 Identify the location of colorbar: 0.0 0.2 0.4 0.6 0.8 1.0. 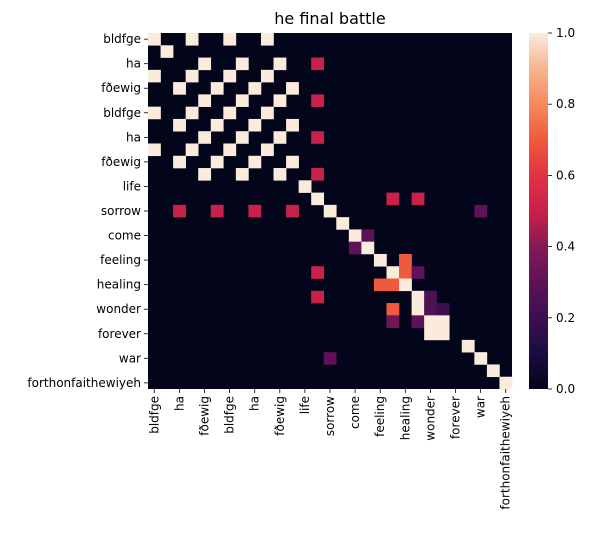
(552, 211).